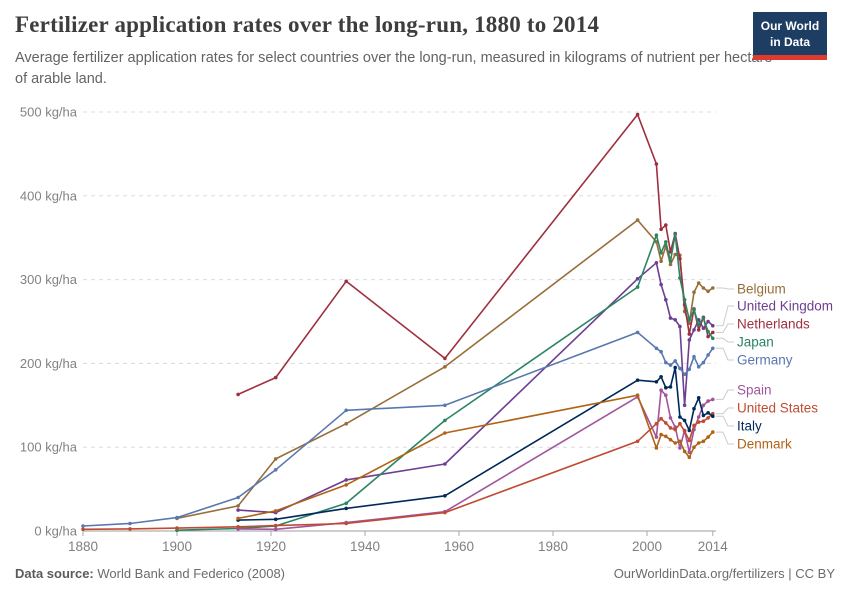 Image resolution: width=850 pixels, height=600 pixels. I want to click on series-line-denmark, so click(475, 457).